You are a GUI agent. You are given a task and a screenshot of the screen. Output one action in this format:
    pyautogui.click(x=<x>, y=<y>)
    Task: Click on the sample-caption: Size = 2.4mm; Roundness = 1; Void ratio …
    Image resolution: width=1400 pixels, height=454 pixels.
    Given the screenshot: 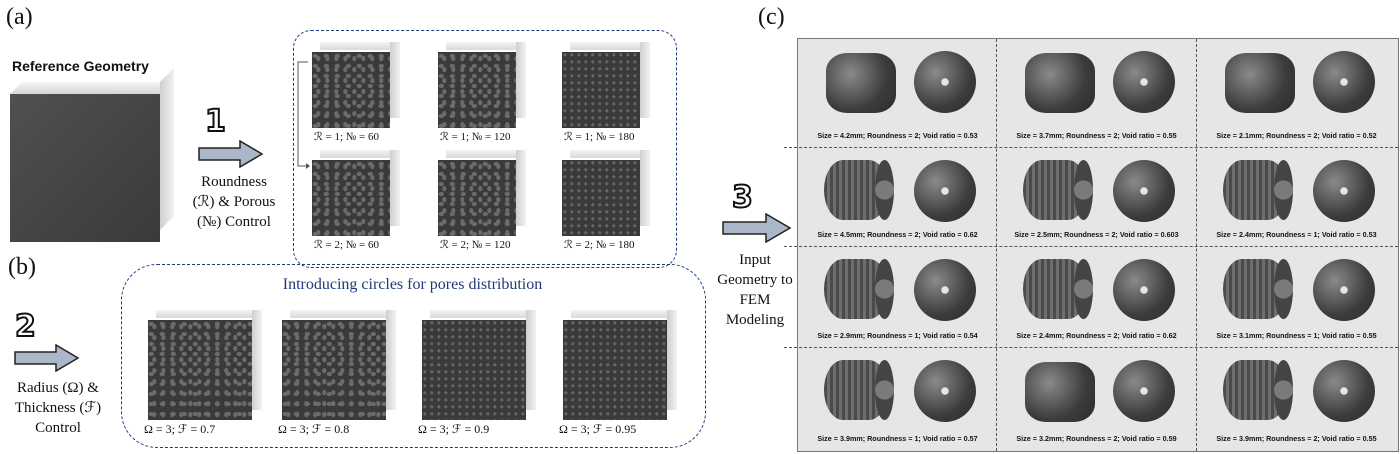 What is the action you would take?
    pyautogui.click(x=1296, y=234)
    